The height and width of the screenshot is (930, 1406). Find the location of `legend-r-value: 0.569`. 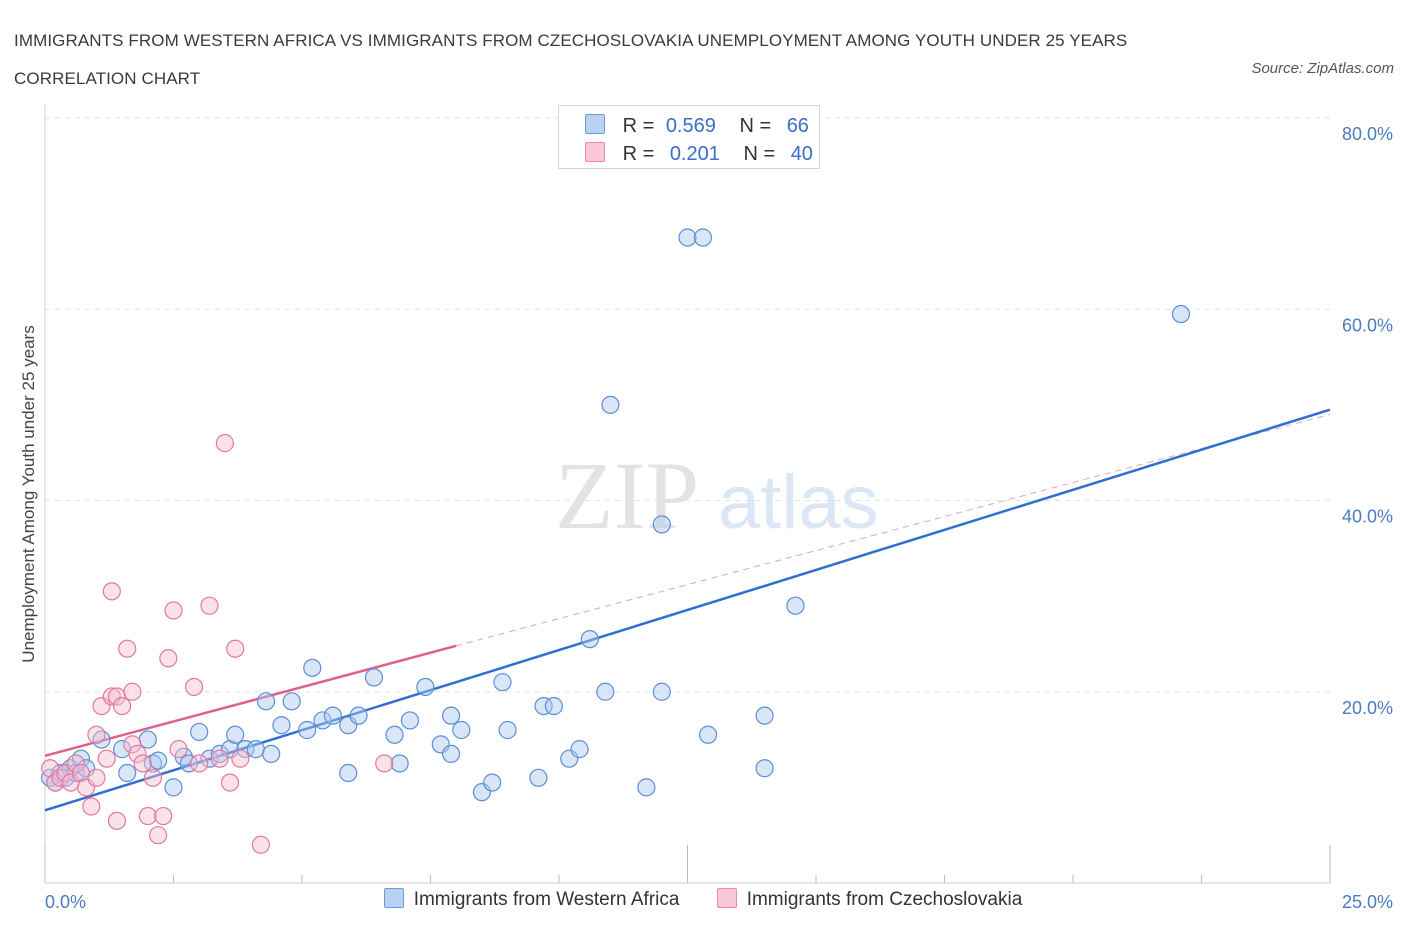

legend-r-value: 0.569 is located at coordinates (690, 126).